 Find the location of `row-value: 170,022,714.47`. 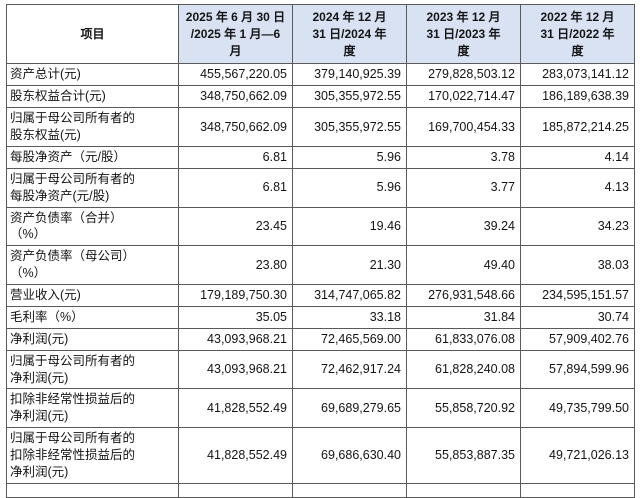

row-value: 170,022,714.47 is located at coordinates (463, 97).